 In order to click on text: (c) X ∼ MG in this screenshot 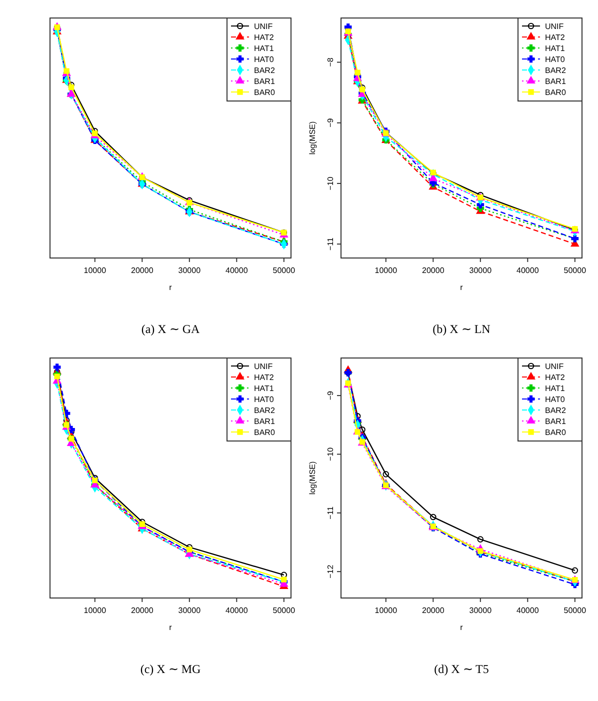, I will do `click(170, 669)`.